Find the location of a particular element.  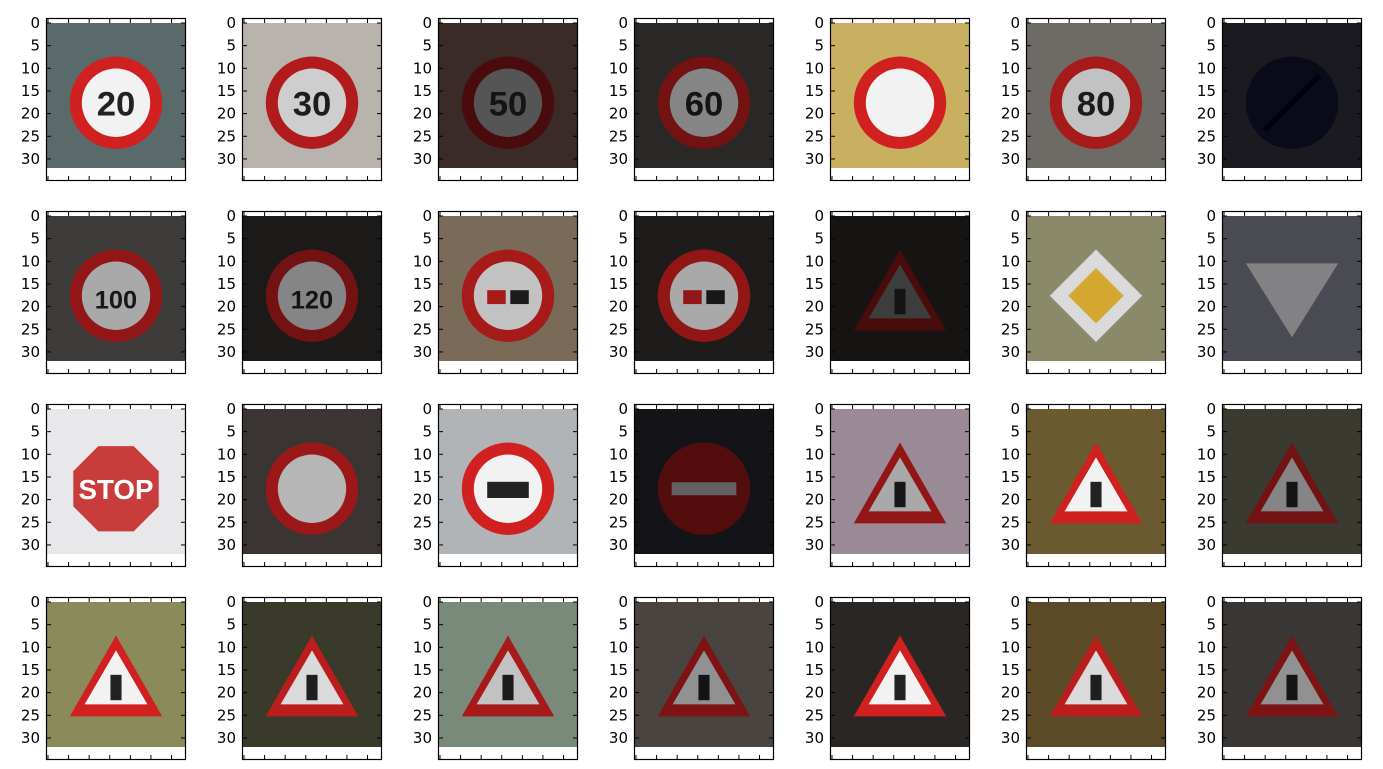

panel-4: 60 0 5 10 15 20 25 30 is located at coordinates (692, 98).